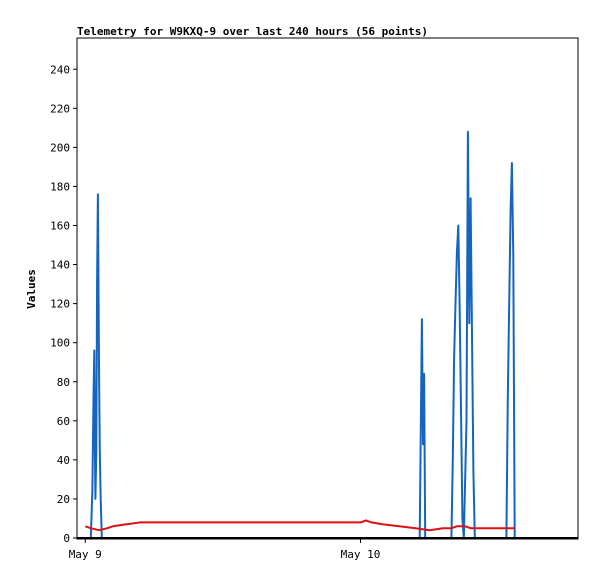  Describe the element at coordinates (60, 186) in the screenshot. I see `y-tick-label: 180` at that location.